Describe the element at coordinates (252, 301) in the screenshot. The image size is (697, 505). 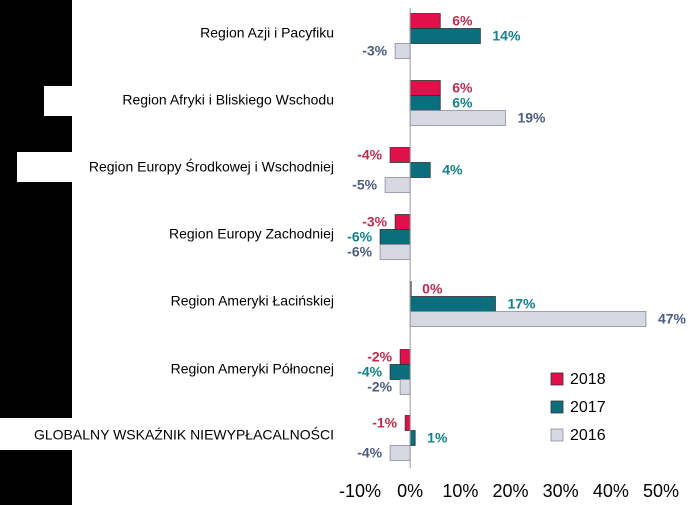
I see `category-label: Region Ameryki Łacińskiej` at that location.